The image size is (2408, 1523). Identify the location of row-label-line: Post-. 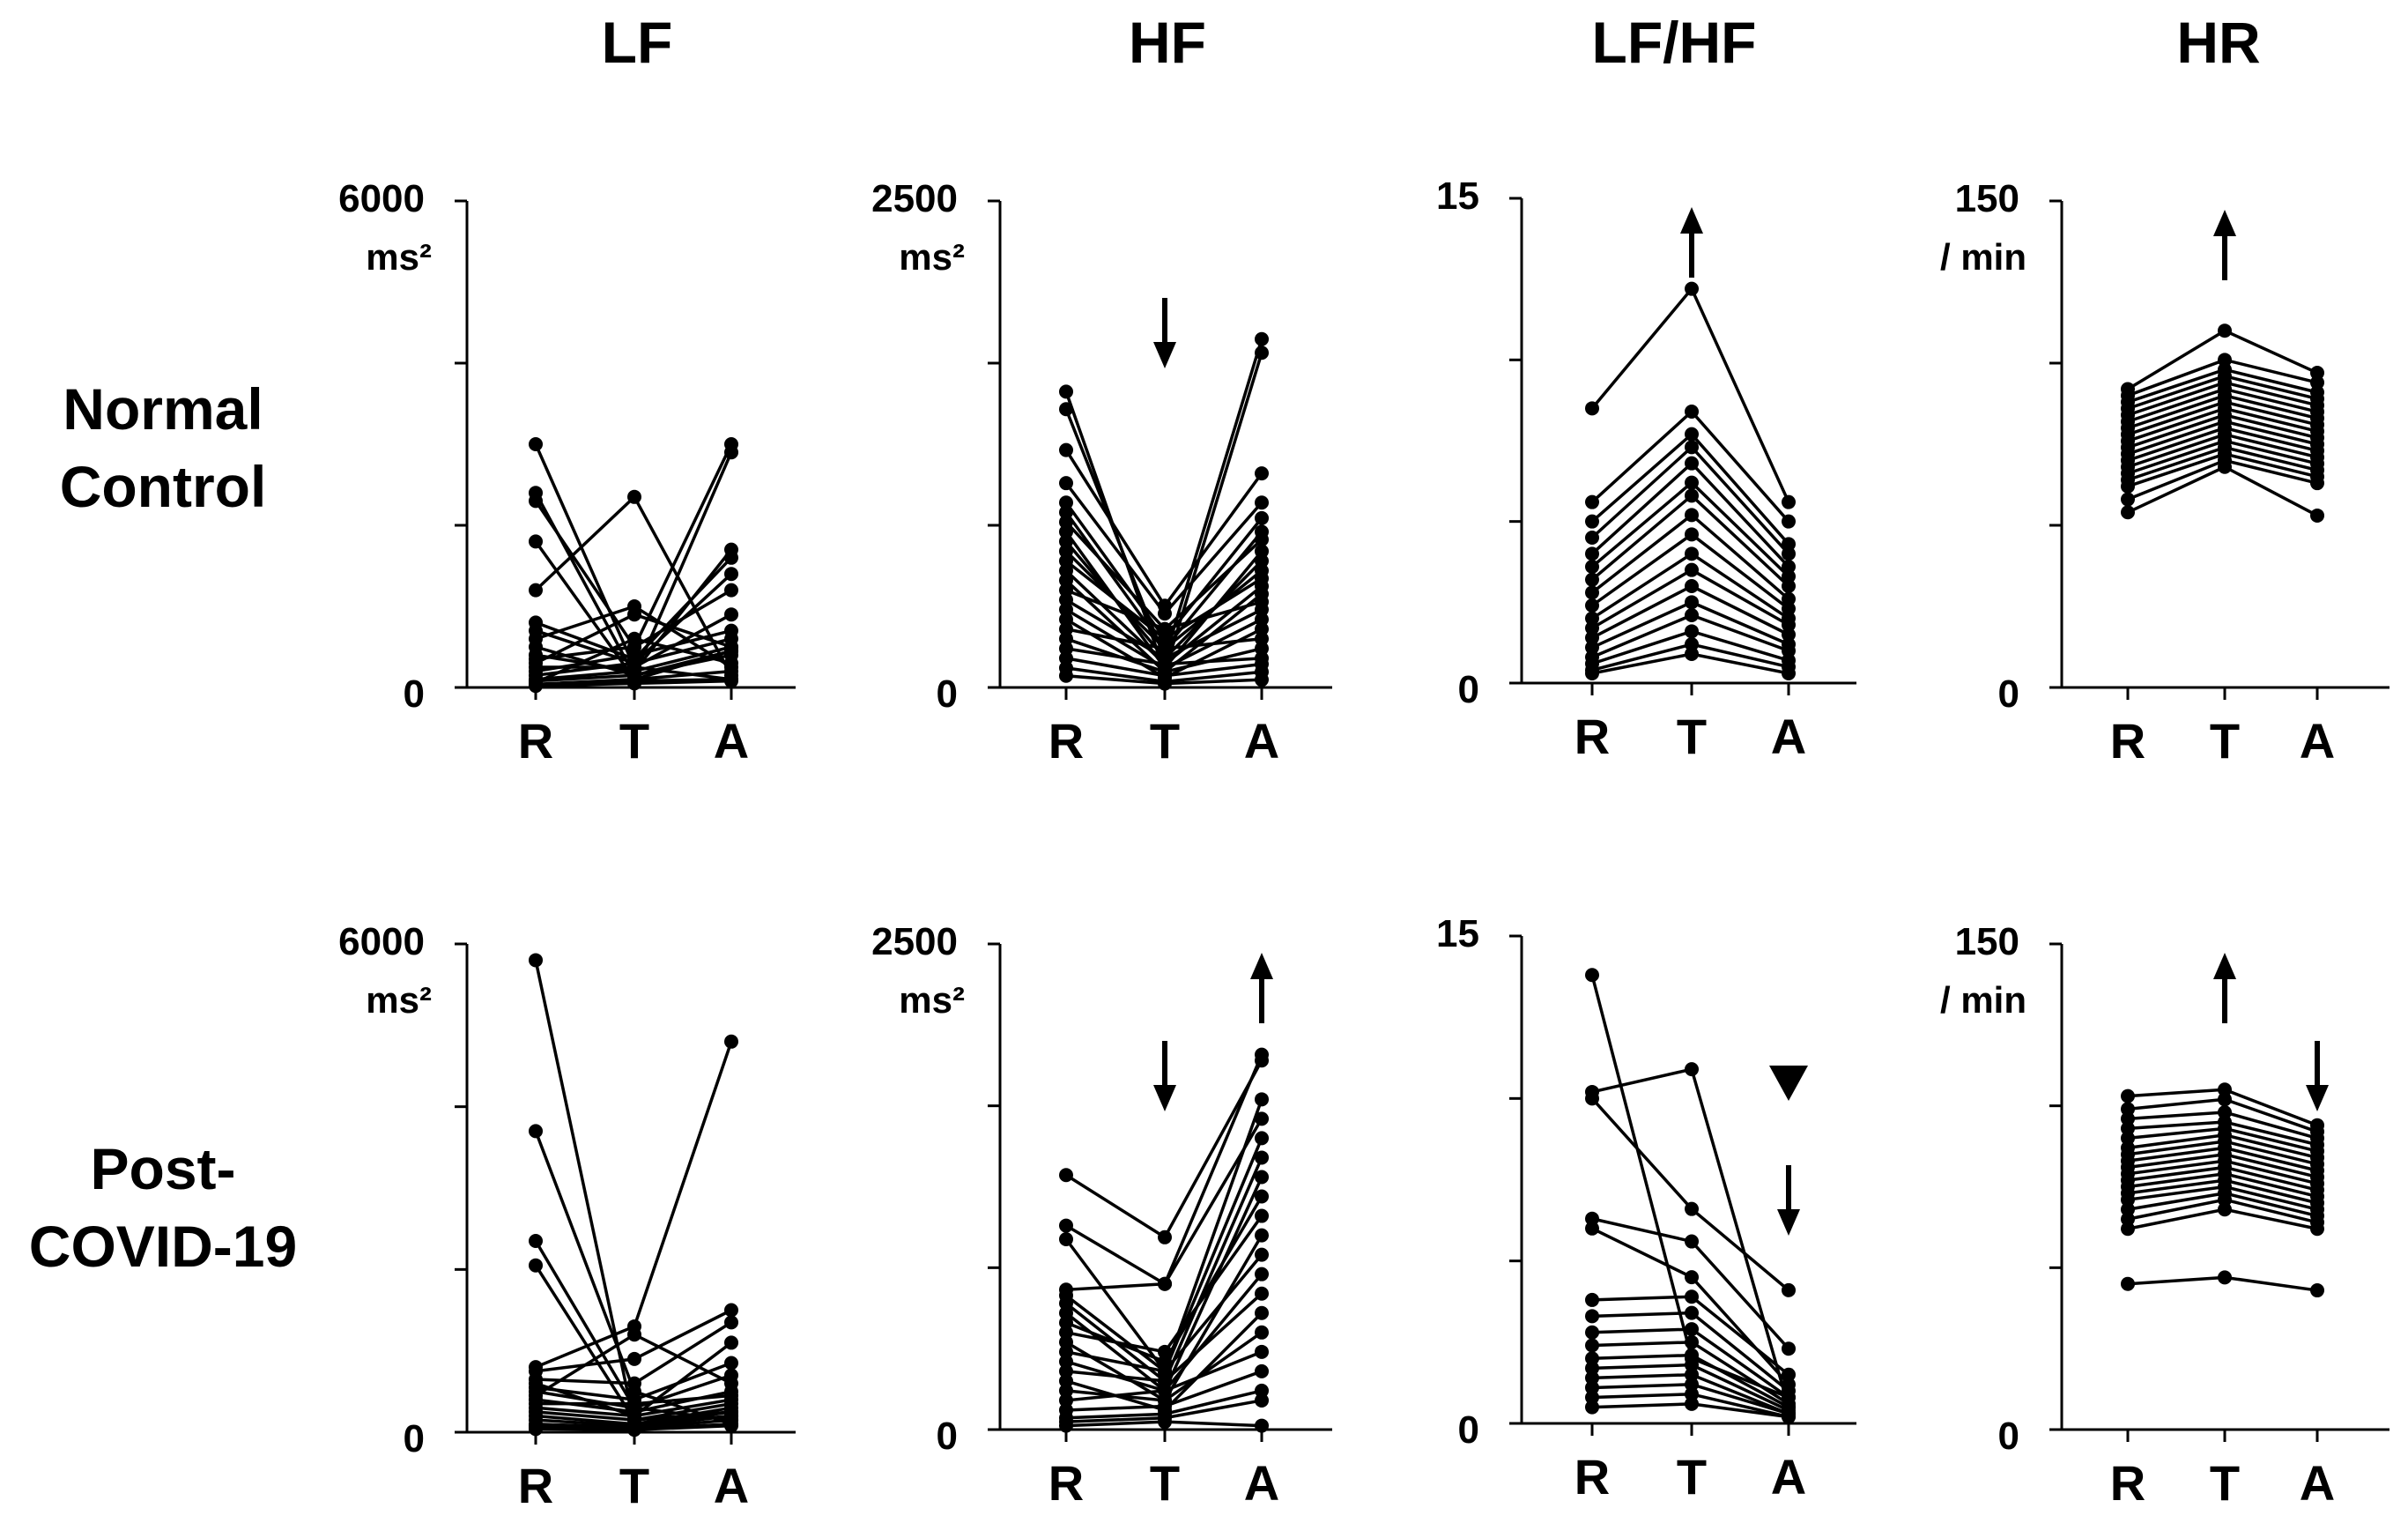
(163, 1168).